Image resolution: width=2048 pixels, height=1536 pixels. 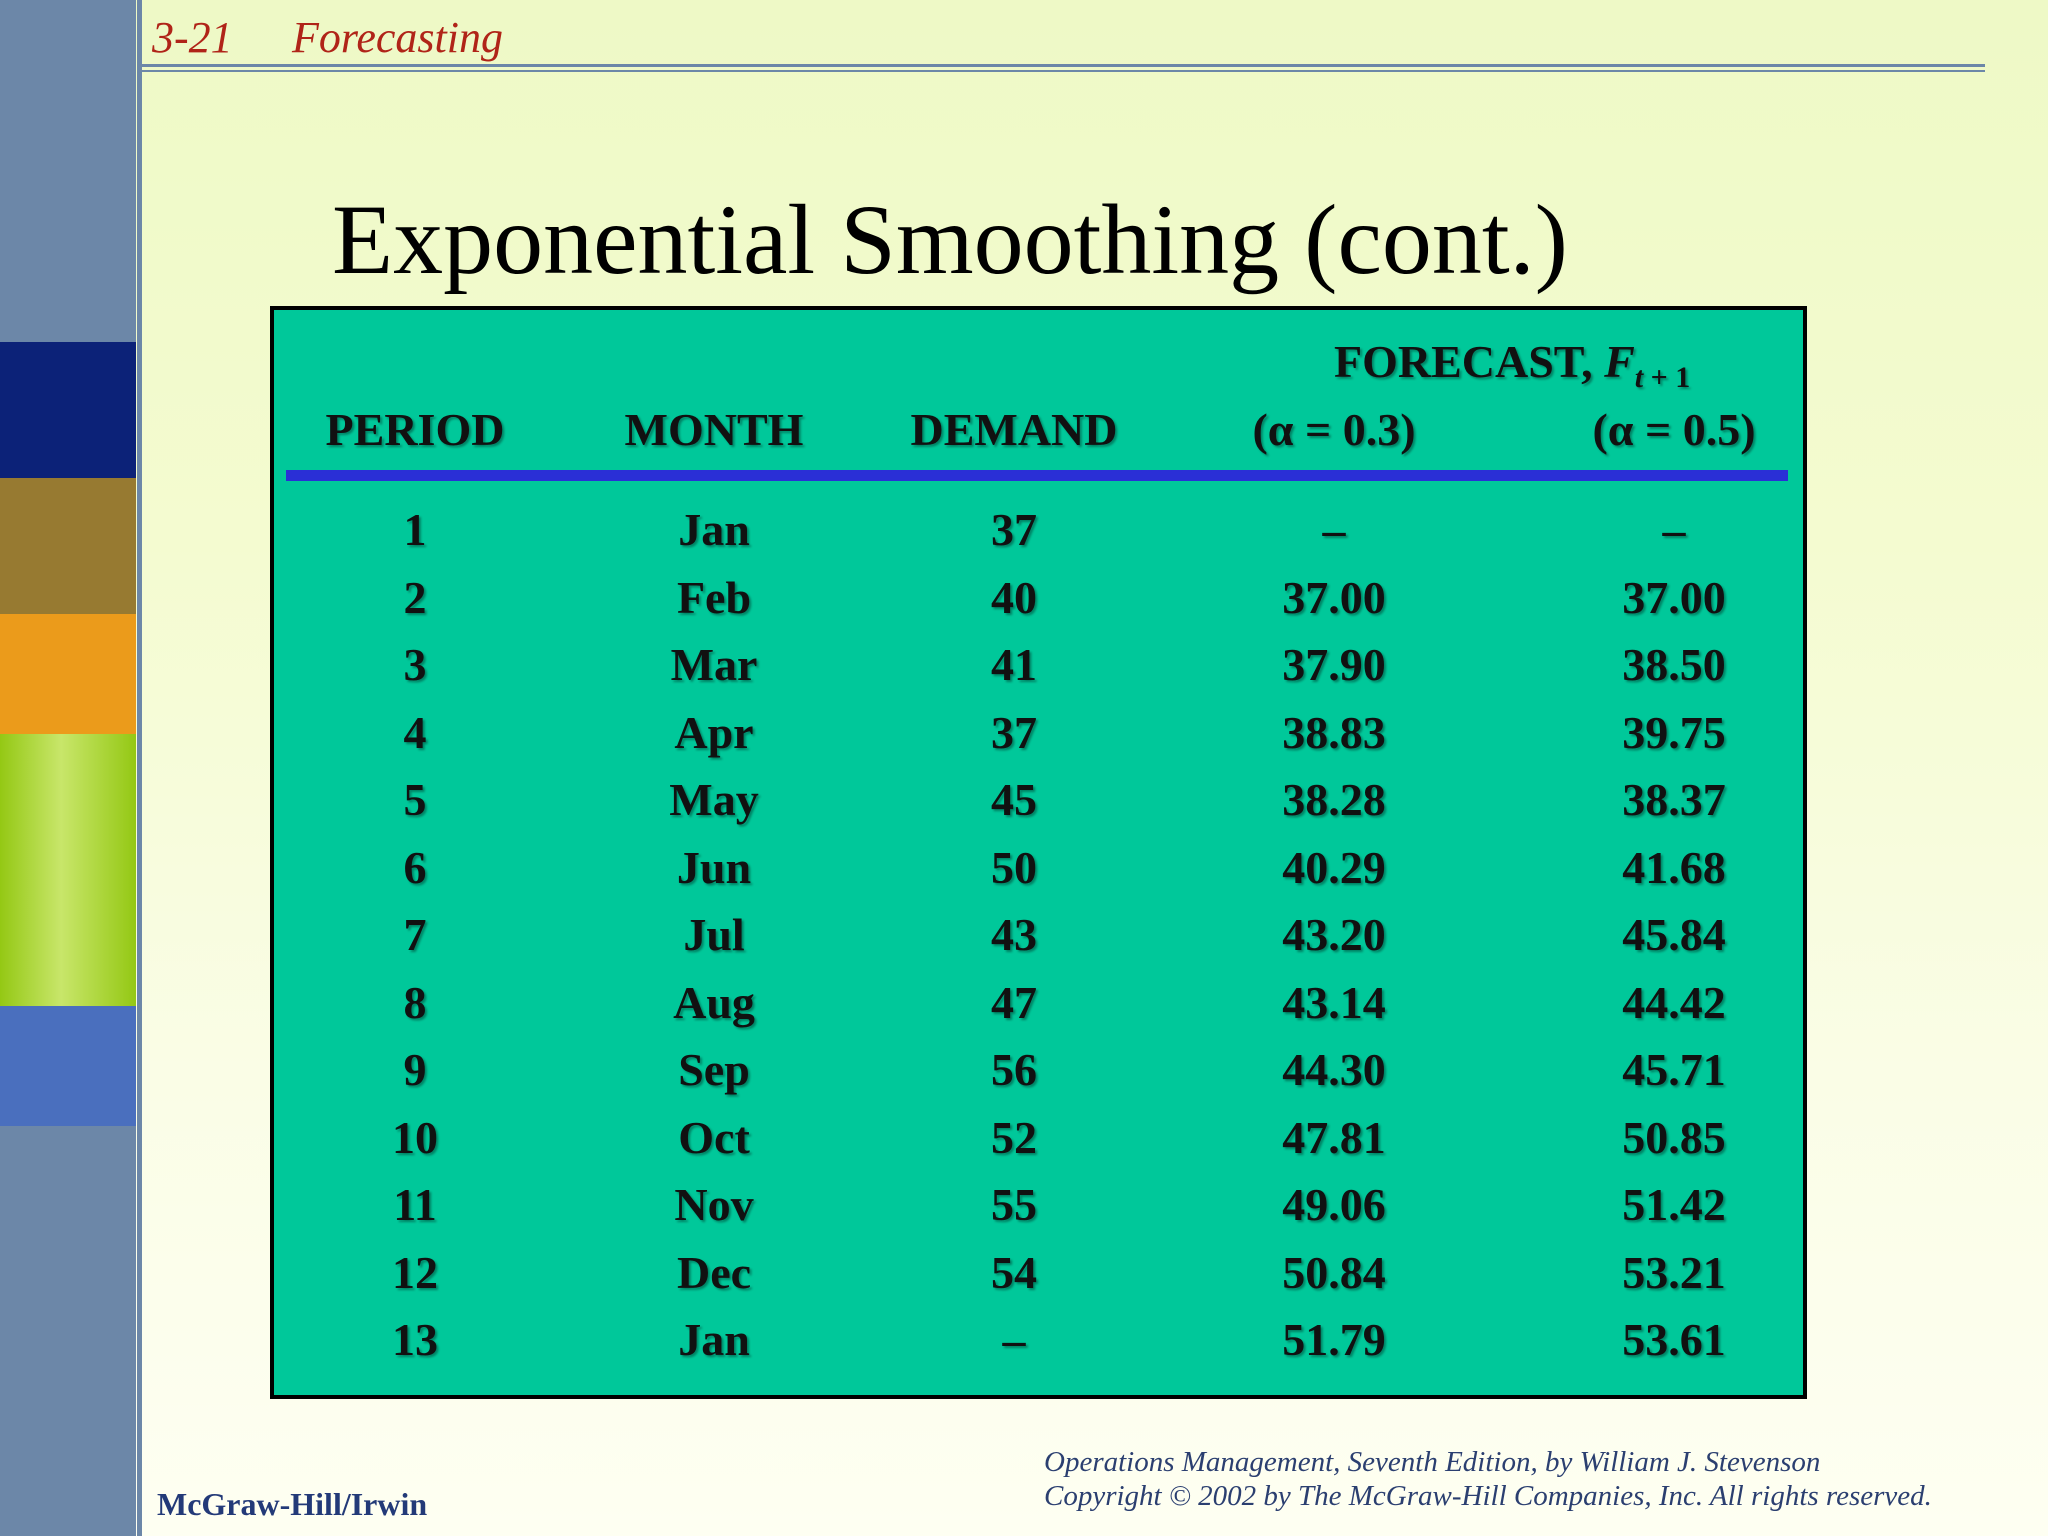 What do you see at coordinates (68, 674) in the screenshot?
I see `sidebar-block-orange` at bounding box center [68, 674].